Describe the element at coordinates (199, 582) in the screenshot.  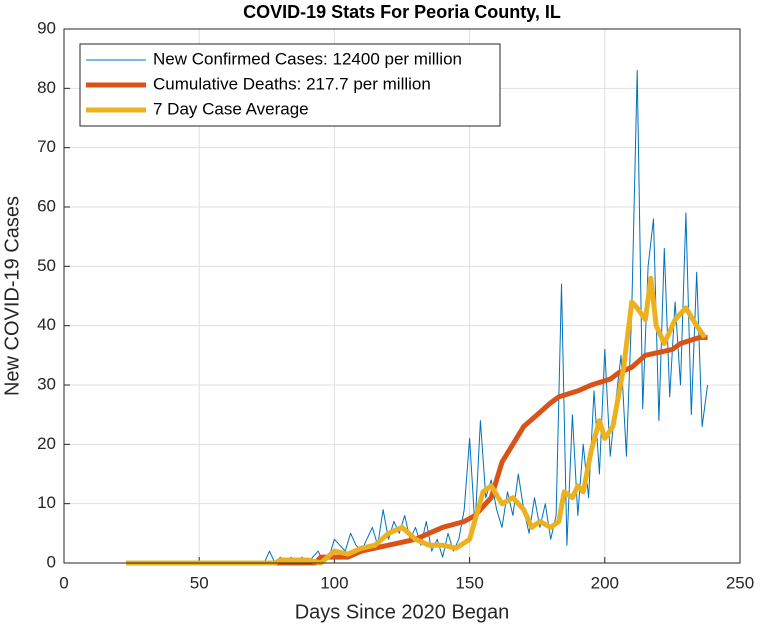
I see `x-tick-label: 50` at that location.